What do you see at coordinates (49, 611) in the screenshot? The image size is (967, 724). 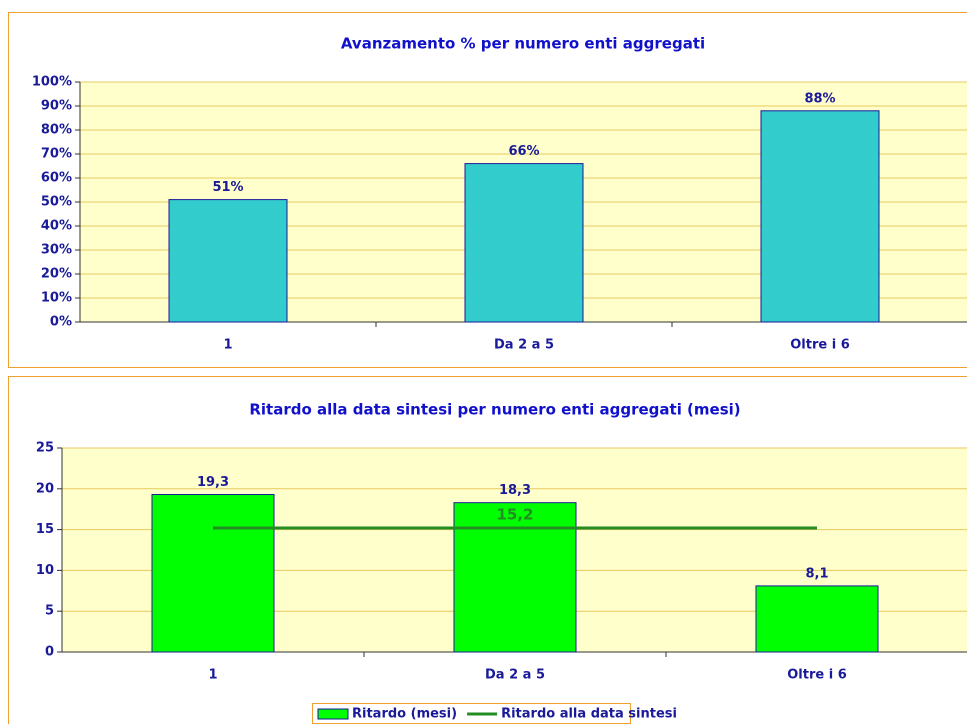 I see `y-tick-label: 5` at bounding box center [49, 611].